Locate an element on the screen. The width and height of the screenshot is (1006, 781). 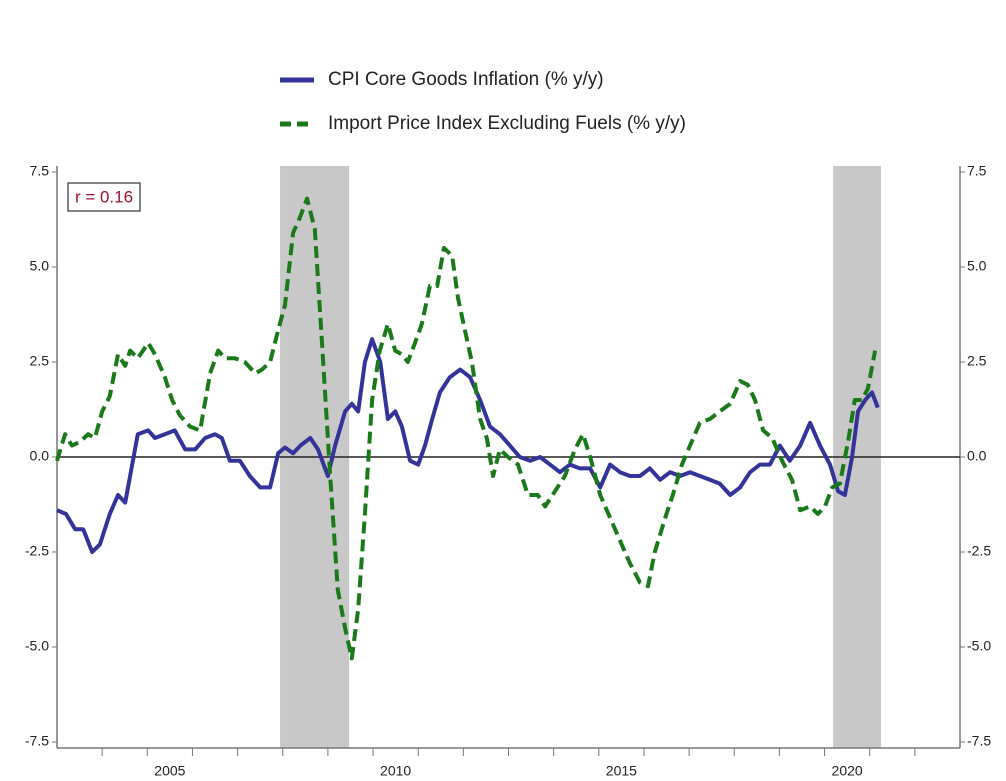
y-tick-label: 0.0 is located at coordinates (40, 456).